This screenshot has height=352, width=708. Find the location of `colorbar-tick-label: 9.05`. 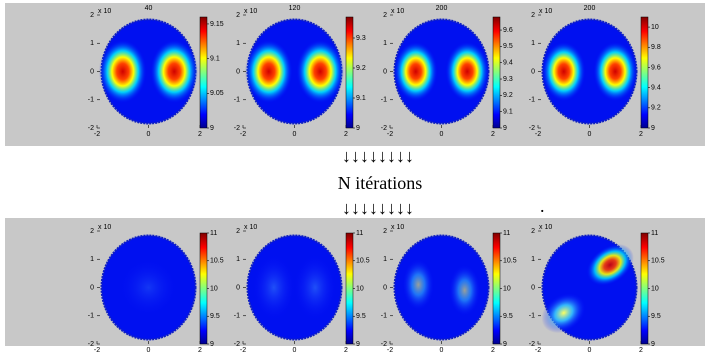

colorbar-tick-label: 9.05 is located at coordinates (217, 93).